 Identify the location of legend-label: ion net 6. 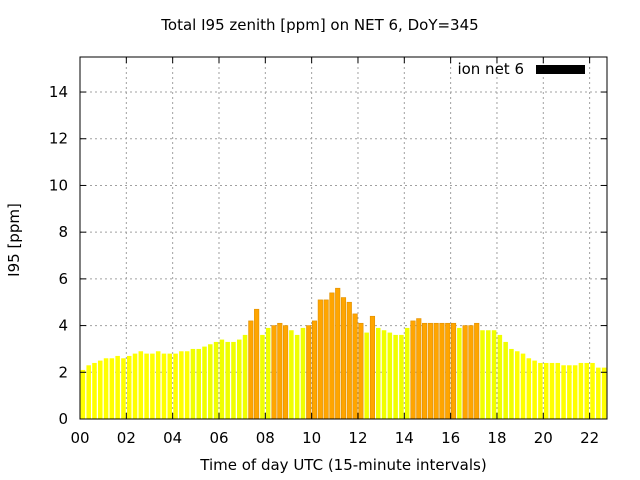
(490, 69).